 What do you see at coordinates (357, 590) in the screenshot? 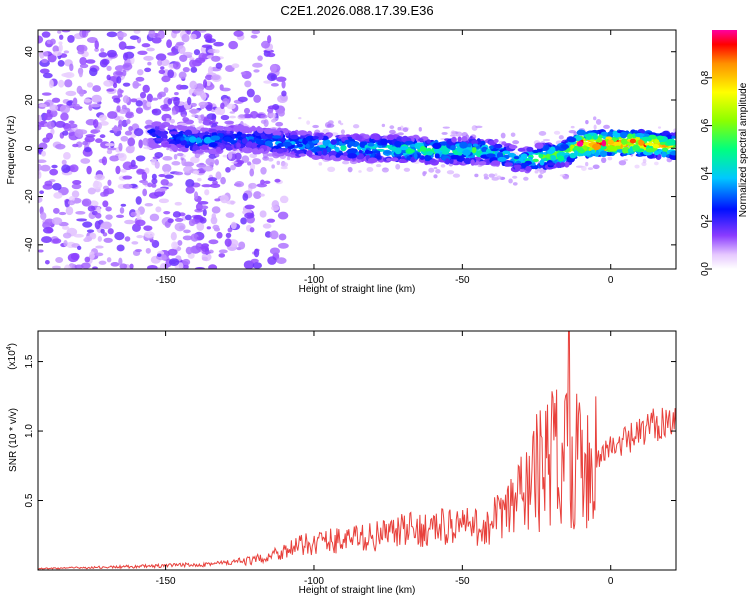
I see `snr-xlabel: Height of straight line (km)` at bounding box center [357, 590].